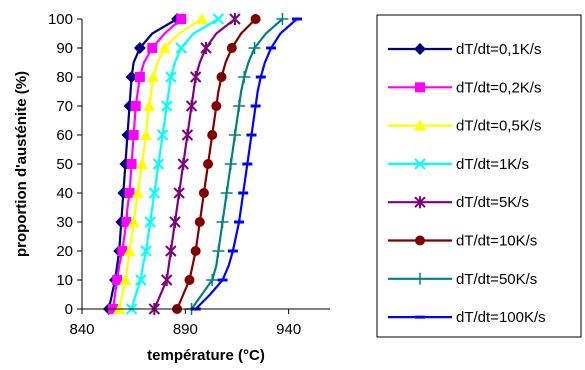 The width and height of the screenshot is (585, 370). What do you see at coordinates (498, 126) in the screenshot?
I see `legend-label: dT/dt=0,5K/s` at bounding box center [498, 126].